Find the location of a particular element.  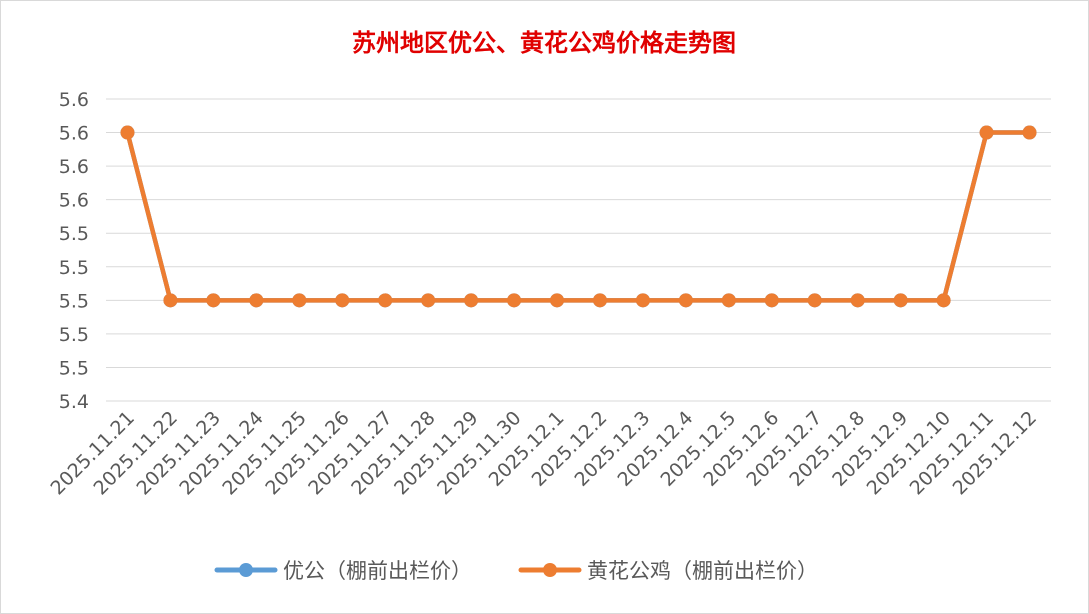

legend-label: 黄花公鸡（棚前出栏价） is located at coordinates (702, 571).